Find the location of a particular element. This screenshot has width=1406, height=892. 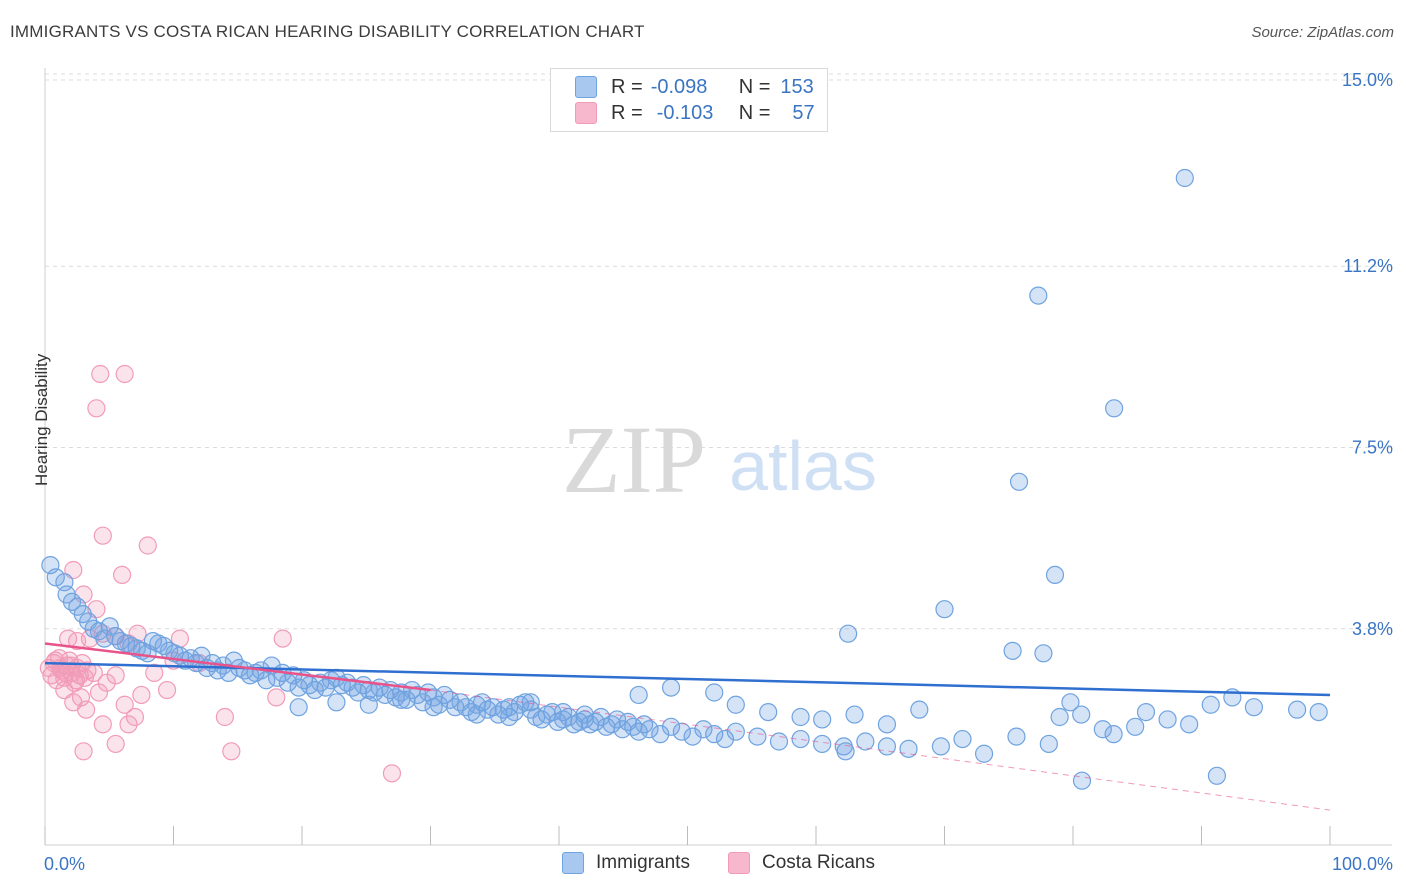

x-tick-label-max: 100.0% is located at coordinates (1362, 864).